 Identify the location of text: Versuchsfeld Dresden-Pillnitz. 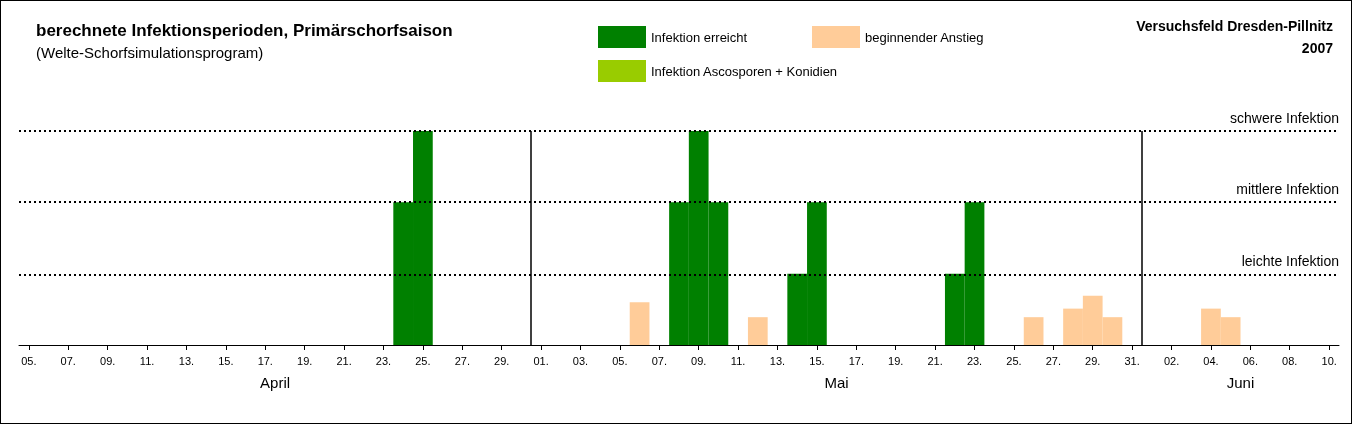
(1234, 26).